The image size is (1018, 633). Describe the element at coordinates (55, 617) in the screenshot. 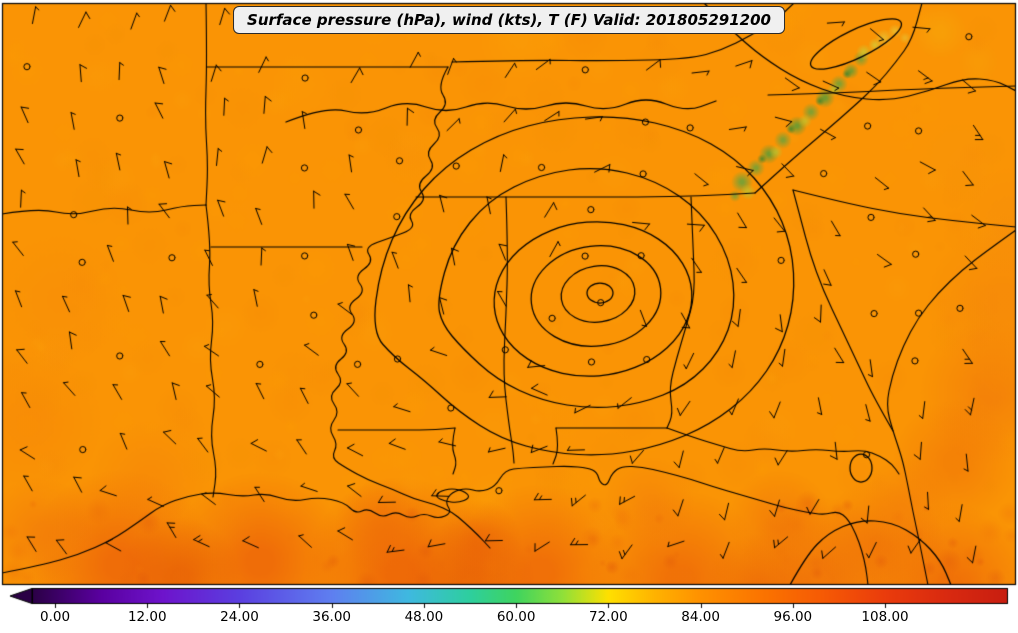

I see `colorbar-tick-label: 0.00` at that location.